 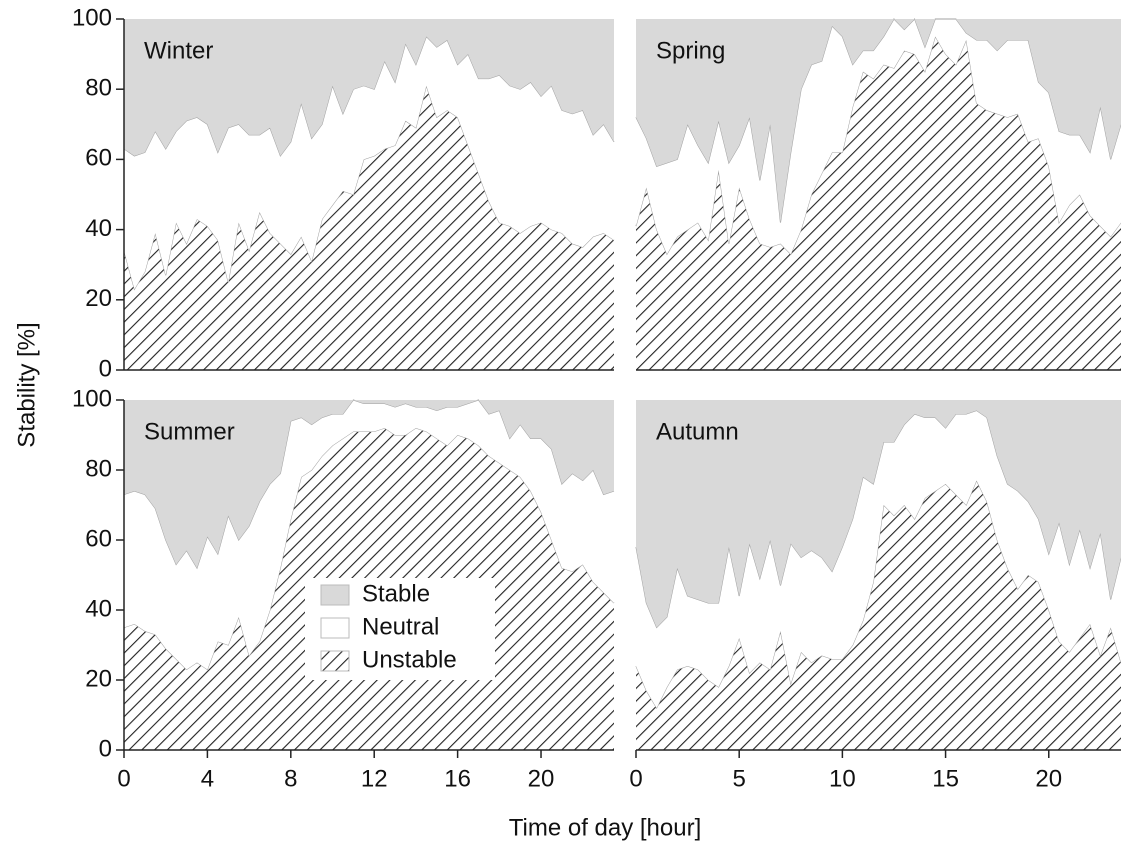 I want to click on legend-label: Neutral, so click(x=400, y=626).